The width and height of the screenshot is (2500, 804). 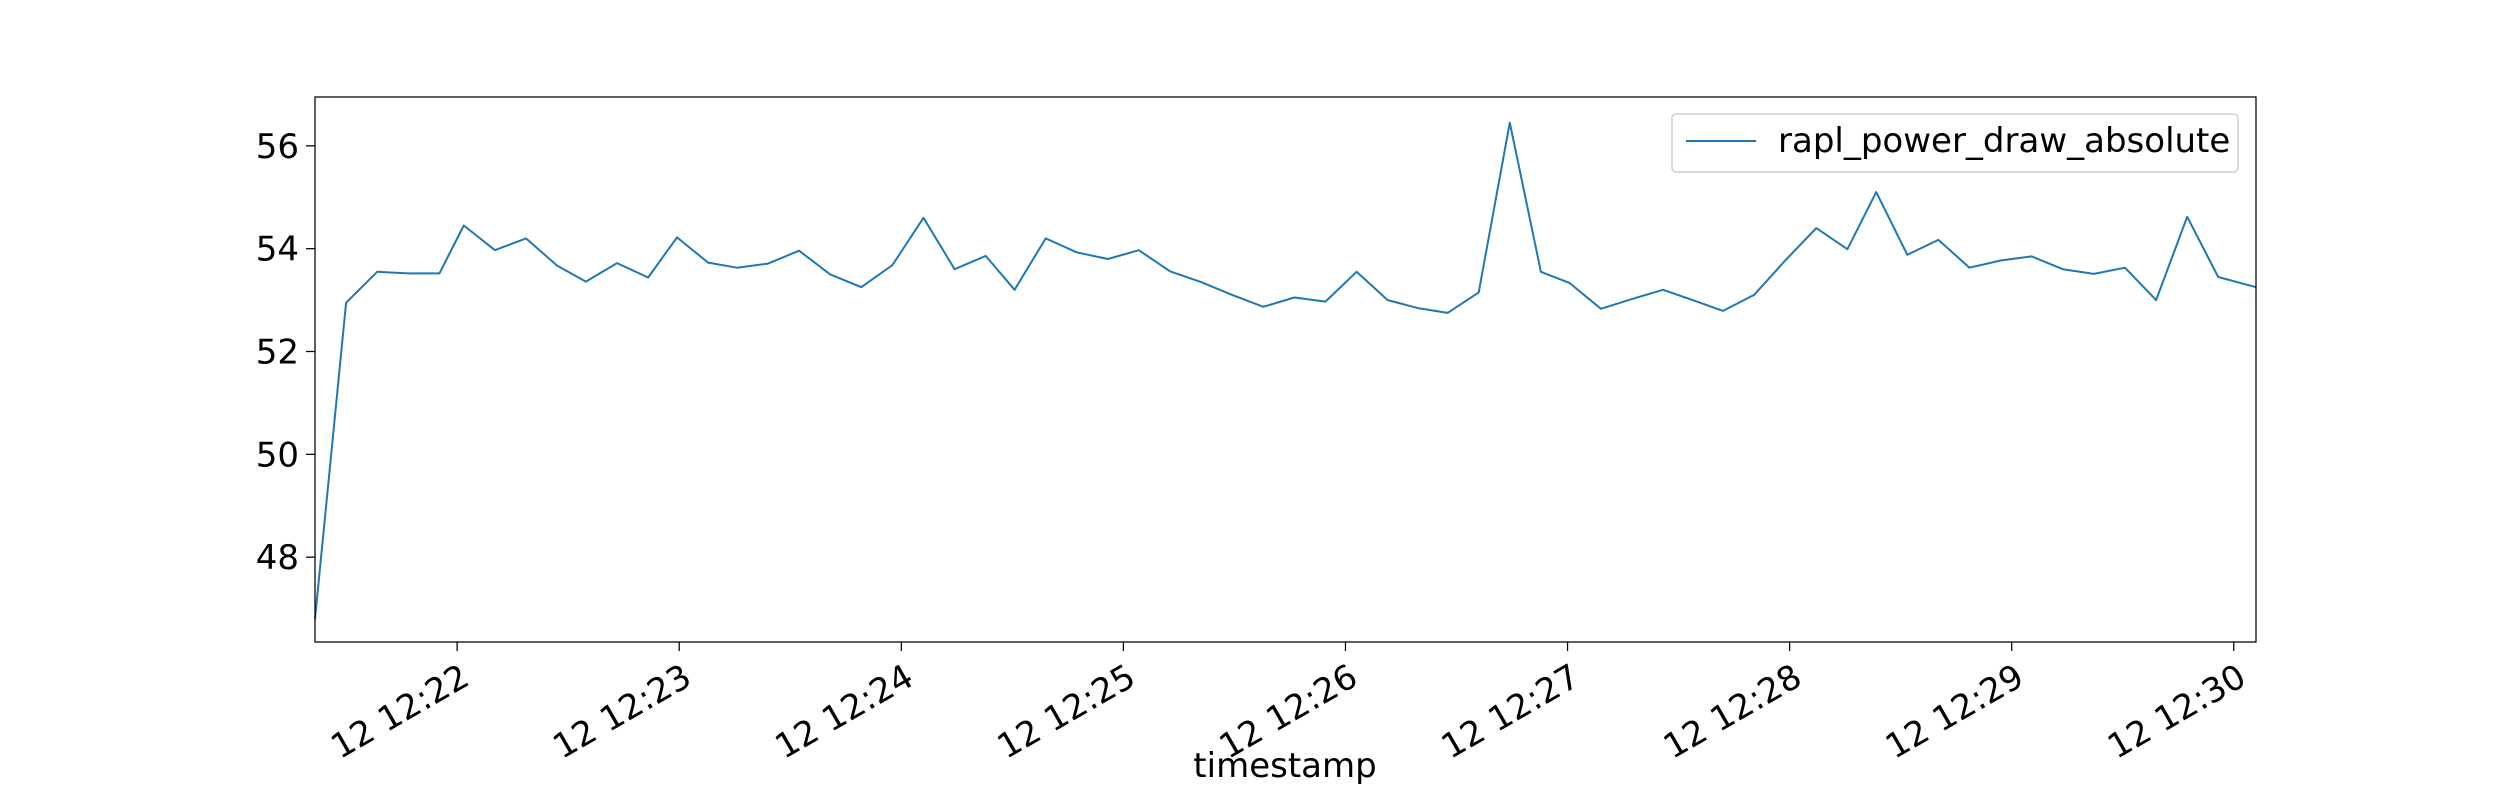 I want to click on y-tick-label: 50, so click(x=277, y=455).